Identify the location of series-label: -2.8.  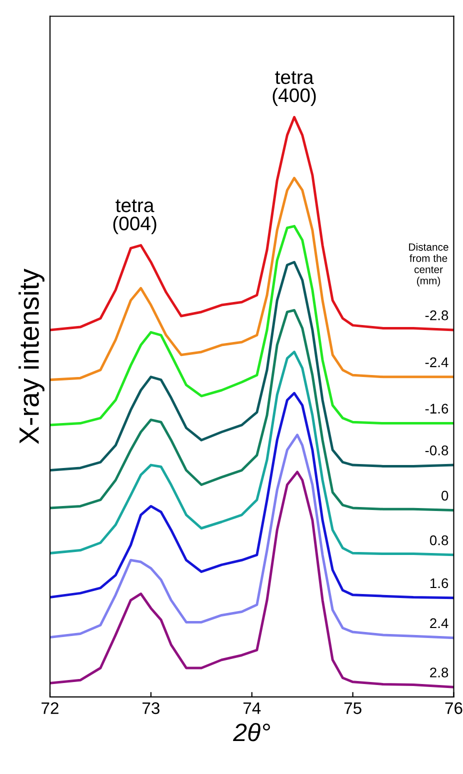
(436, 315).